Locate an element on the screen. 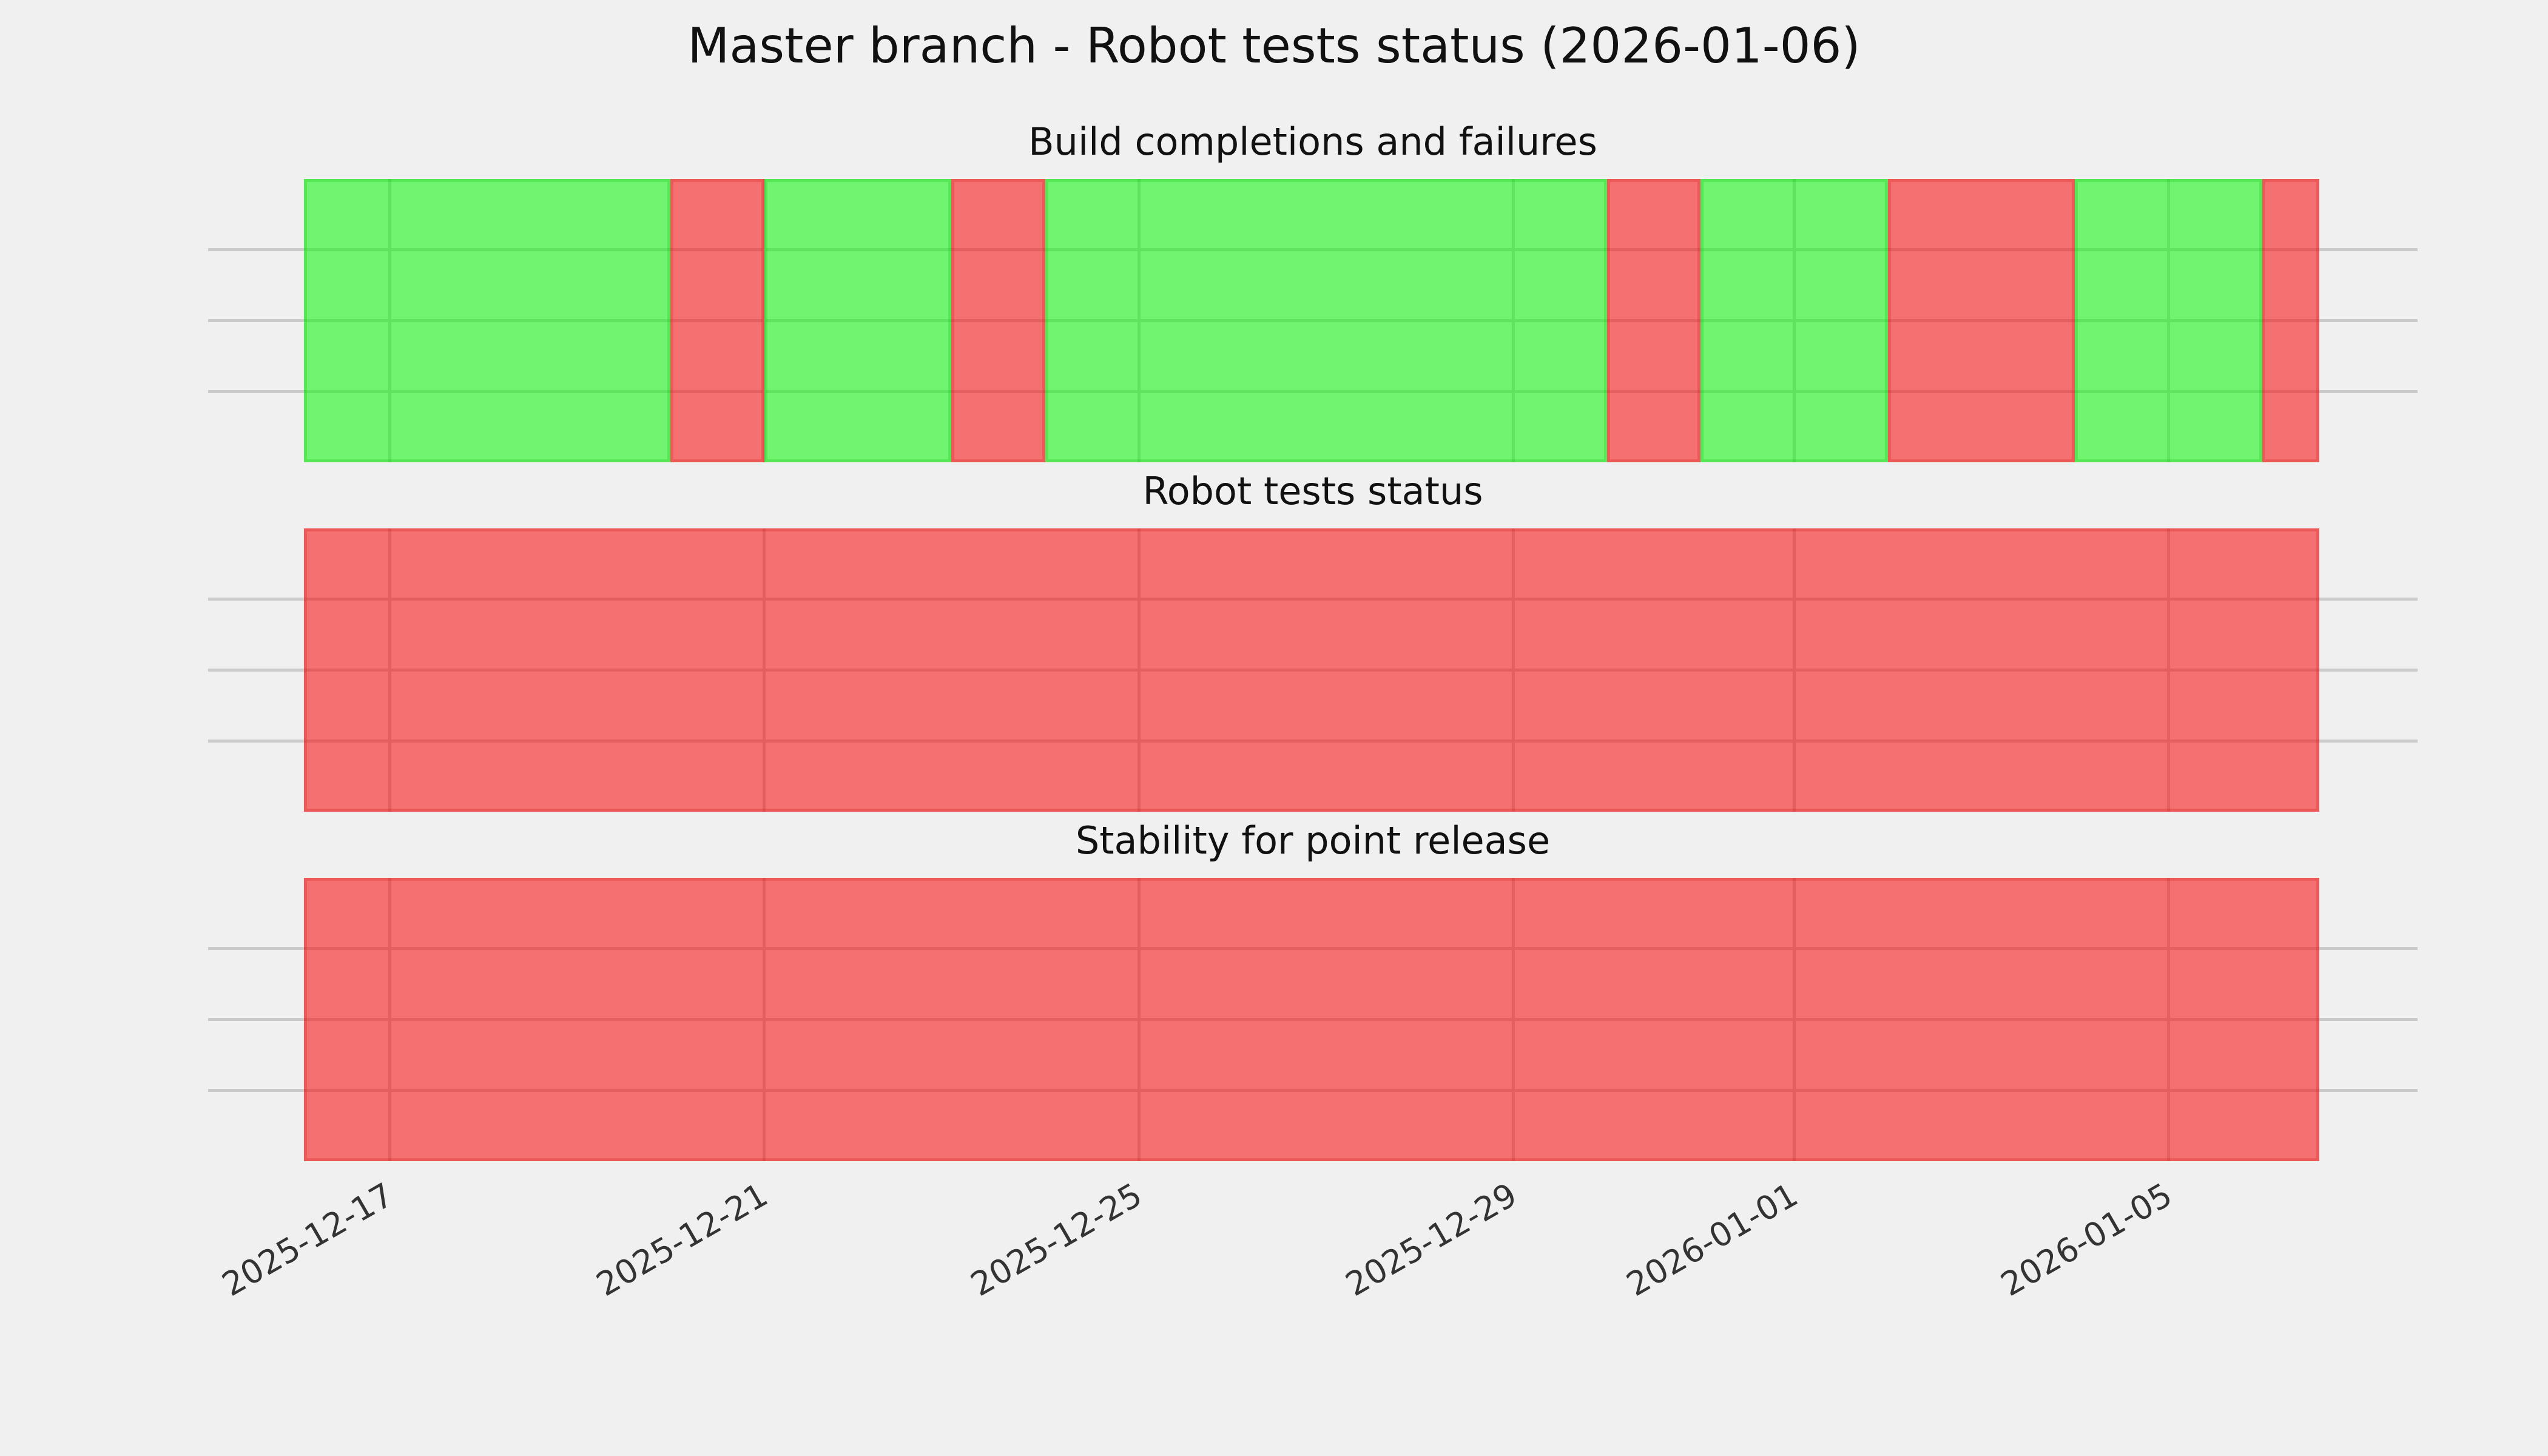 This screenshot has width=2548, height=1456. x-tick-label: 2025-12-25 is located at coordinates (1056, 1239).